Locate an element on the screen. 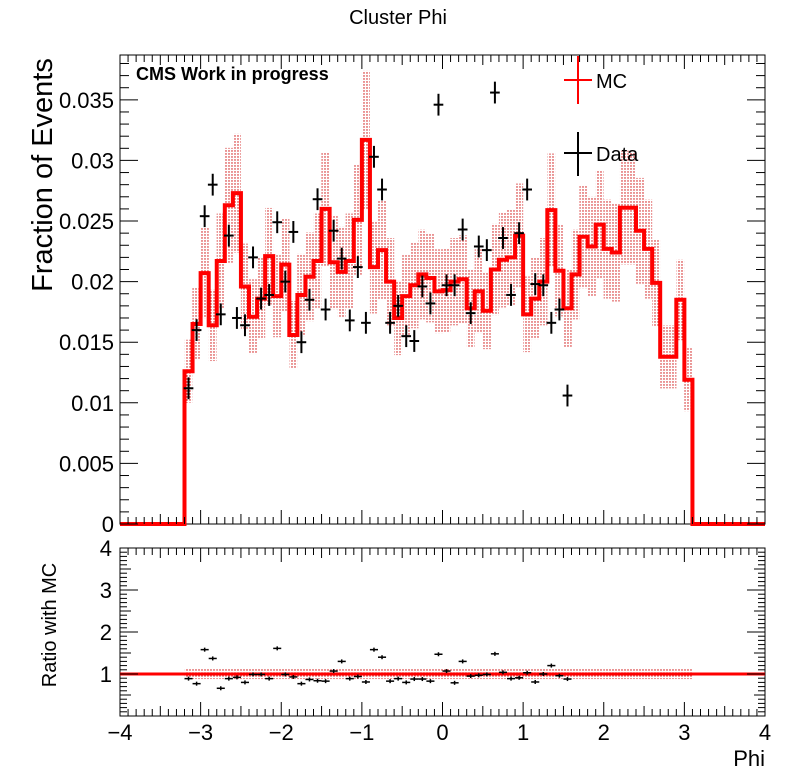  x-tick-label: 2 is located at coordinates (604, 732).